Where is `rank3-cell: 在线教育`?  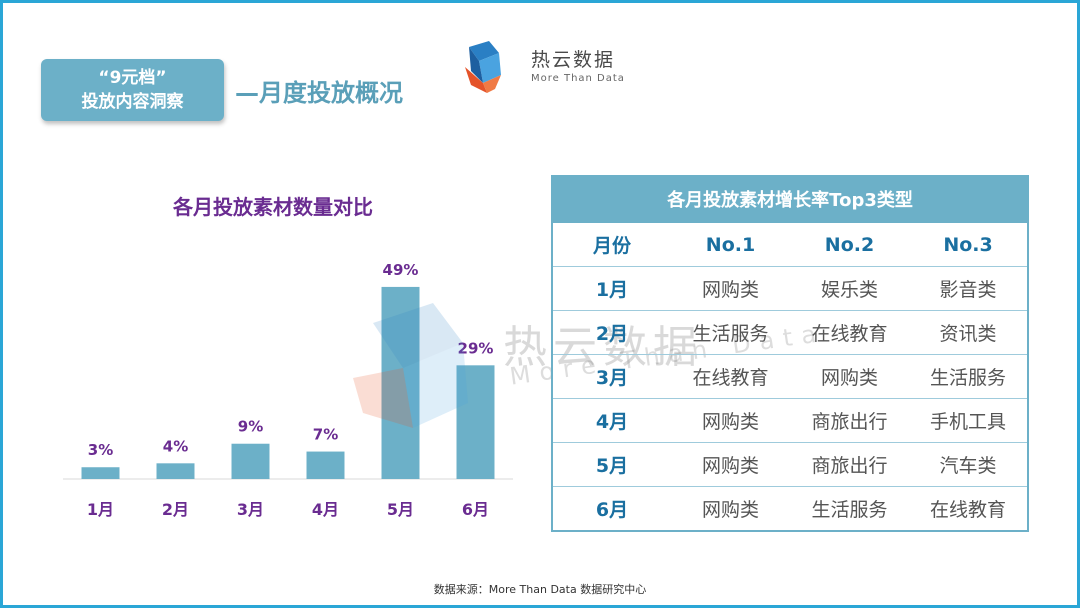 rank3-cell: 在线教育 is located at coordinates (969, 509).